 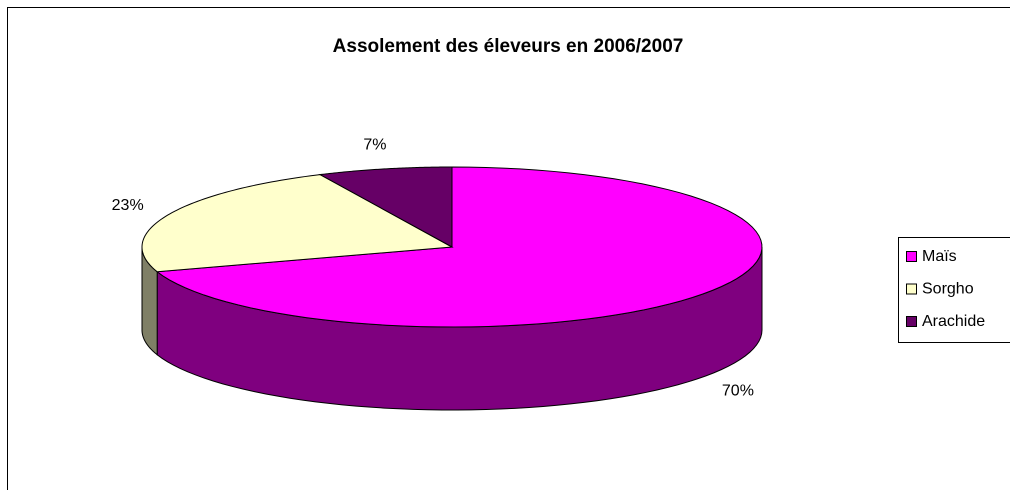 I want to click on legend-label: Sorgho, so click(x=948, y=289).